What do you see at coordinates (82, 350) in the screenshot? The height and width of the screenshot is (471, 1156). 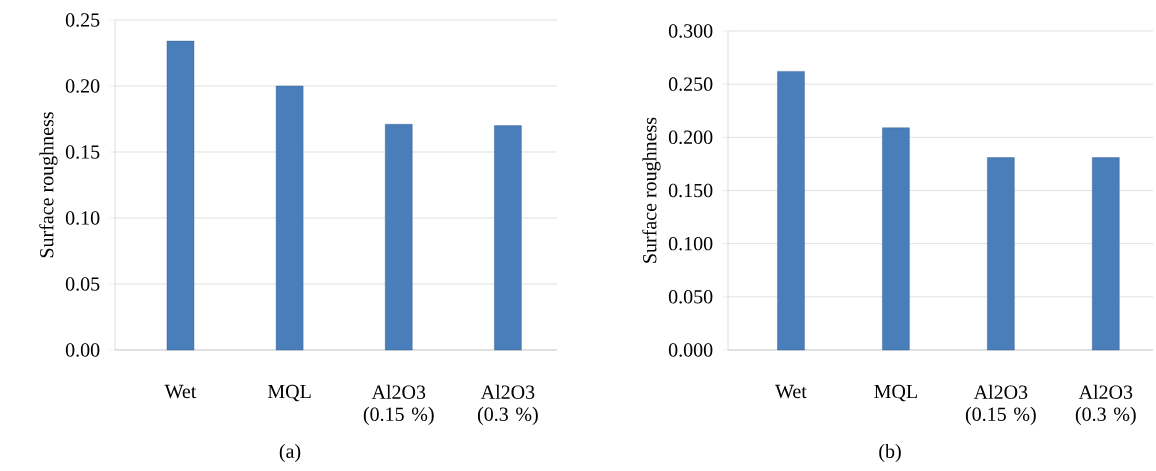 I see `y-tick-label: 0.00` at bounding box center [82, 350].